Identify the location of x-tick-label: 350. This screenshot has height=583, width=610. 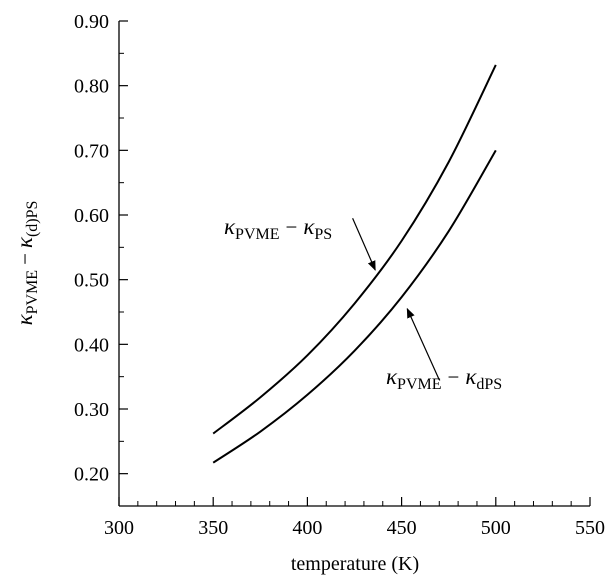
(213, 528).